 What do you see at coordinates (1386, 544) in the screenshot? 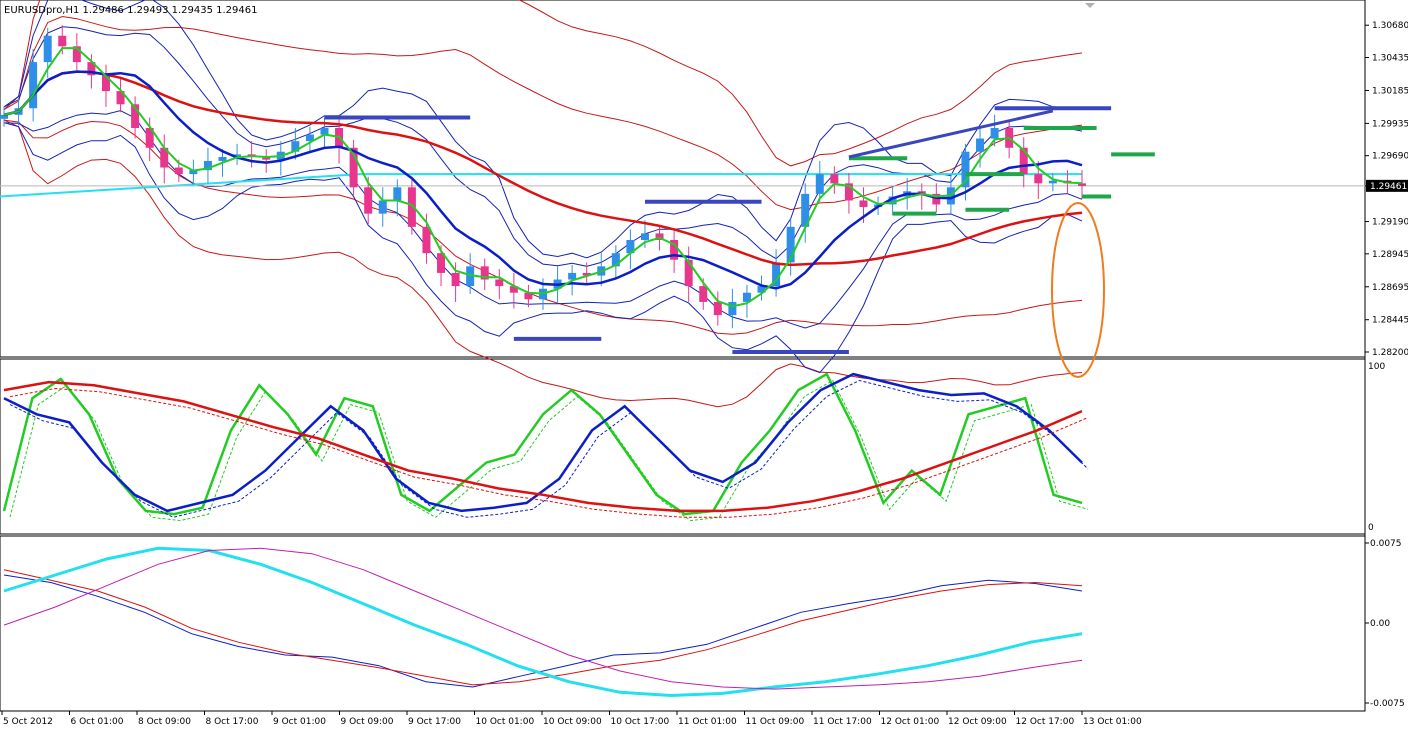
I see `osc-tick-label: 0.0075` at bounding box center [1386, 544].